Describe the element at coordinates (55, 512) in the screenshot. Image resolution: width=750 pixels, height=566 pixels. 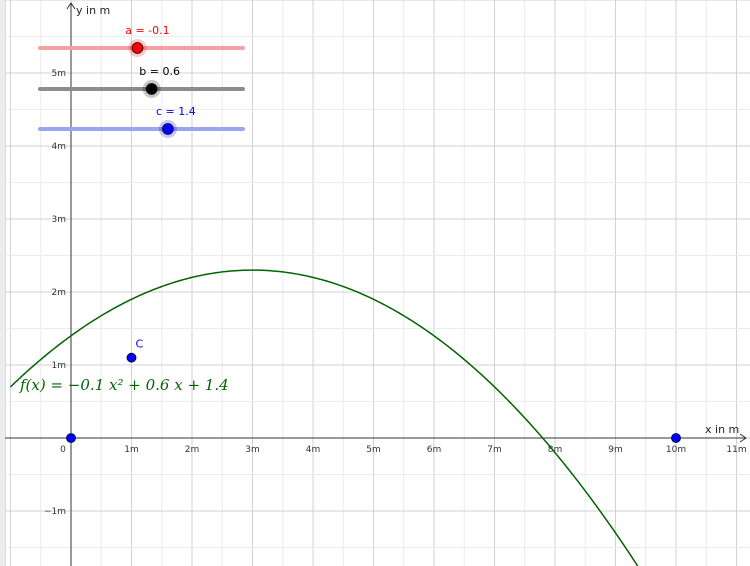
I see `y-tick-label: −1m` at that location.